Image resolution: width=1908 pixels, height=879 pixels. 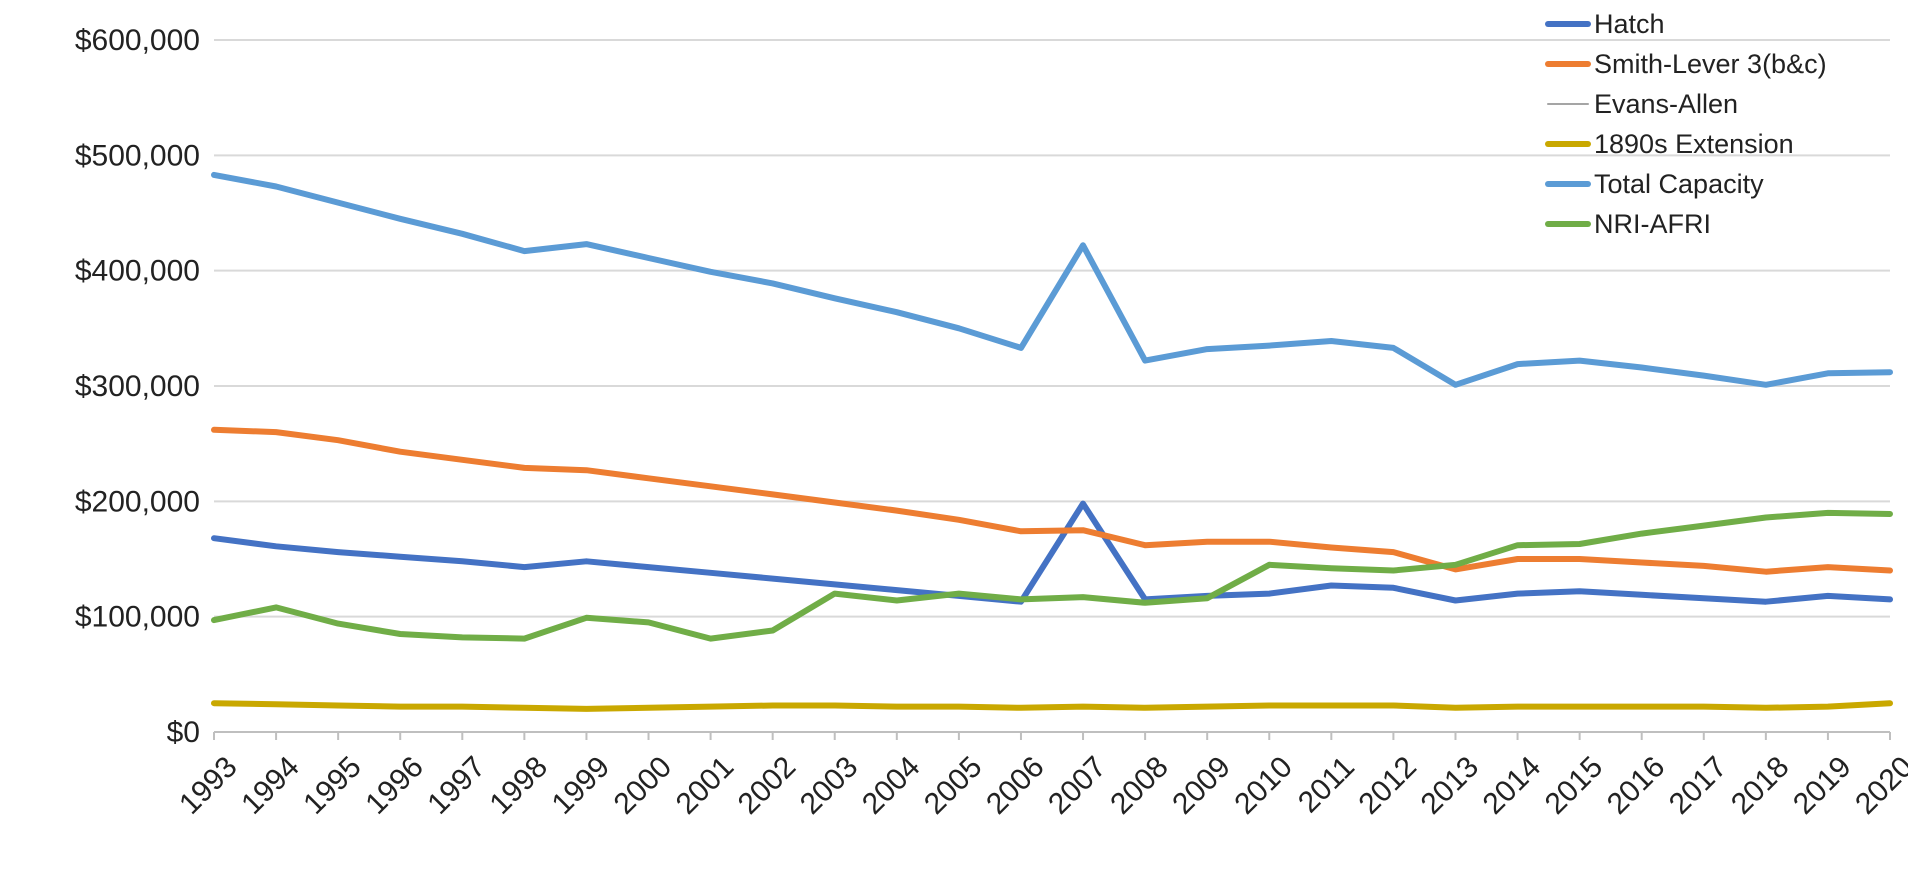 What do you see at coordinates (137, 617) in the screenshot?
I see `y-tick-label: $100,000` at bounding box center [137, 617].